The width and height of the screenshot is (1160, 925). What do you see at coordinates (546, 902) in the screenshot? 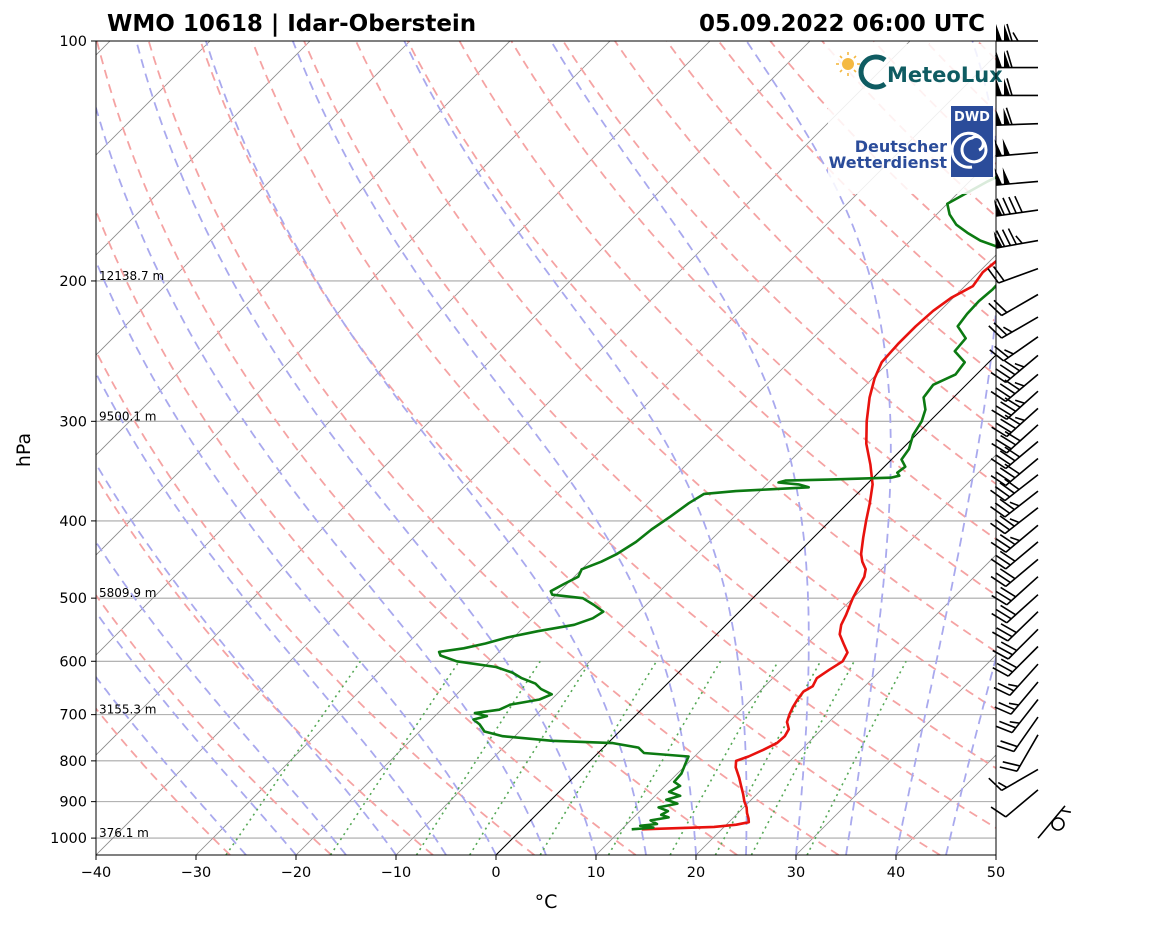
I see `x-axis-label: °C` at bounding box center [546, 902].